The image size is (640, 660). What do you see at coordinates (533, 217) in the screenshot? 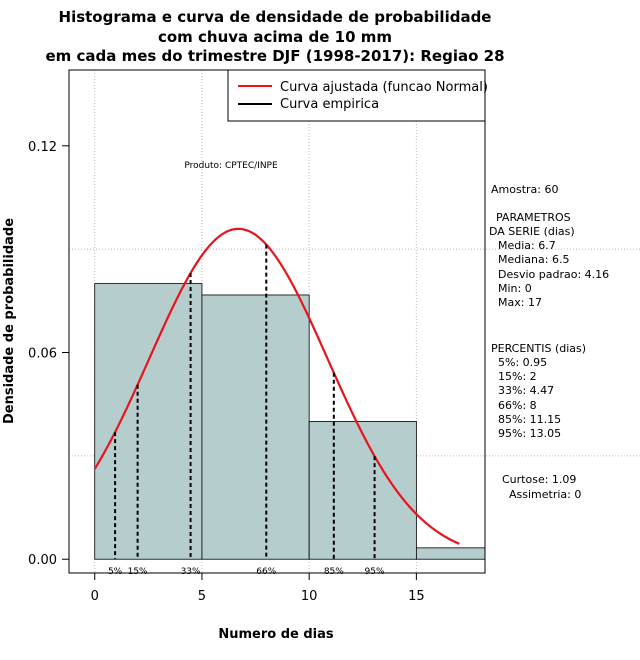
I see `params-title: PARAMETROS` at bounding box center [533, 217].